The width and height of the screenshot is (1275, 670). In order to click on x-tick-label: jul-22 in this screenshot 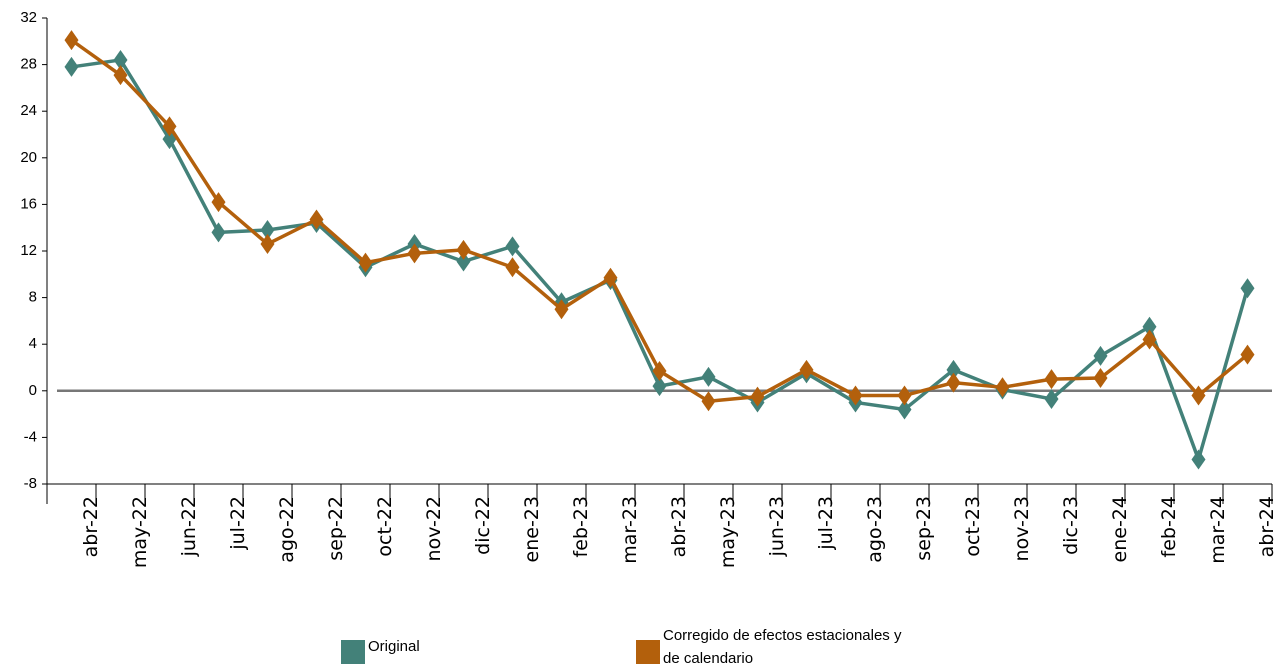, I will do `click(238, 523)`.